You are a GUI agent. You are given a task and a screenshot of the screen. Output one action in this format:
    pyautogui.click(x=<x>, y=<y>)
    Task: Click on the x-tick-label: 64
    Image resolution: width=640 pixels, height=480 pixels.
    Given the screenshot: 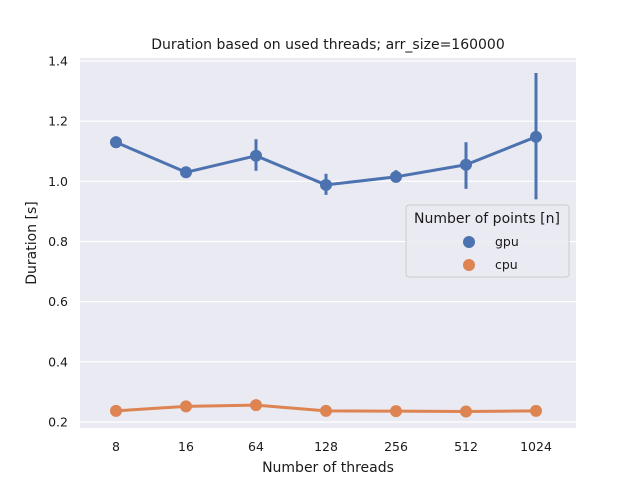 What is the action you would take?
    pyautogui.click(x=256, y=446)
    